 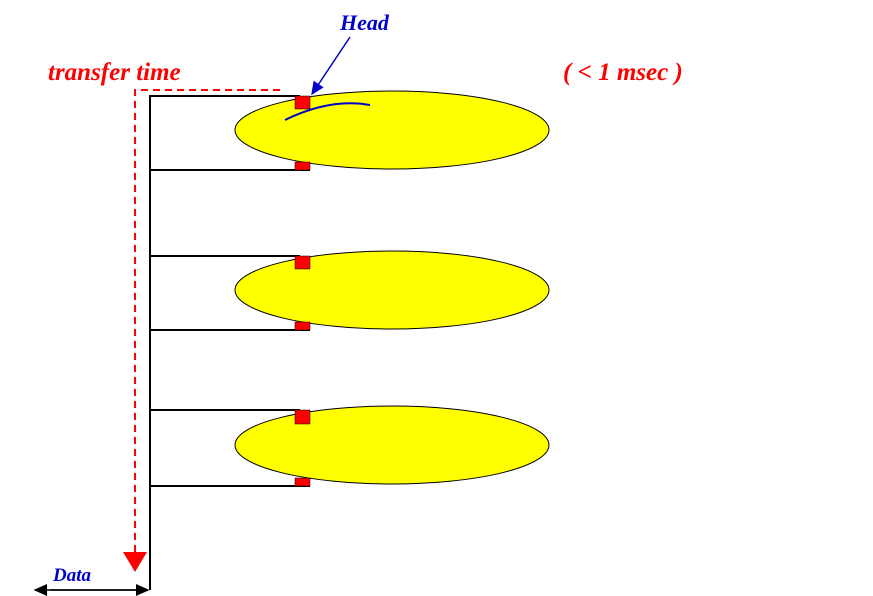 What do you see at coordinates (302, 291) in the screenshot?
I see `heads` at bounding box center [302, 291].